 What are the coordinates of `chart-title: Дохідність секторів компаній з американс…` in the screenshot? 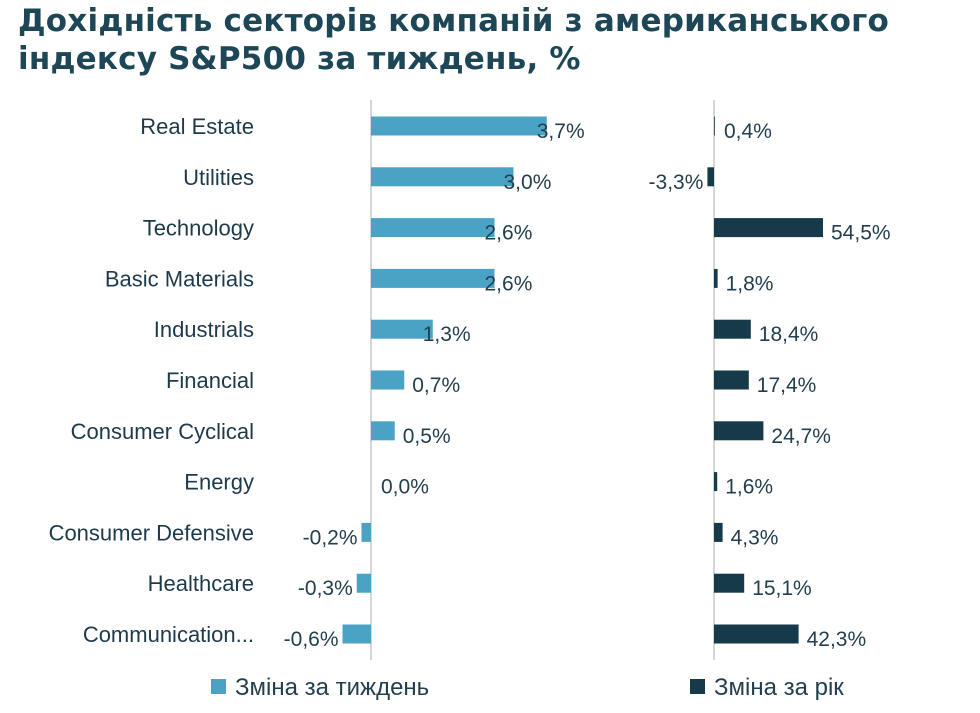 It's located at (454, 40).